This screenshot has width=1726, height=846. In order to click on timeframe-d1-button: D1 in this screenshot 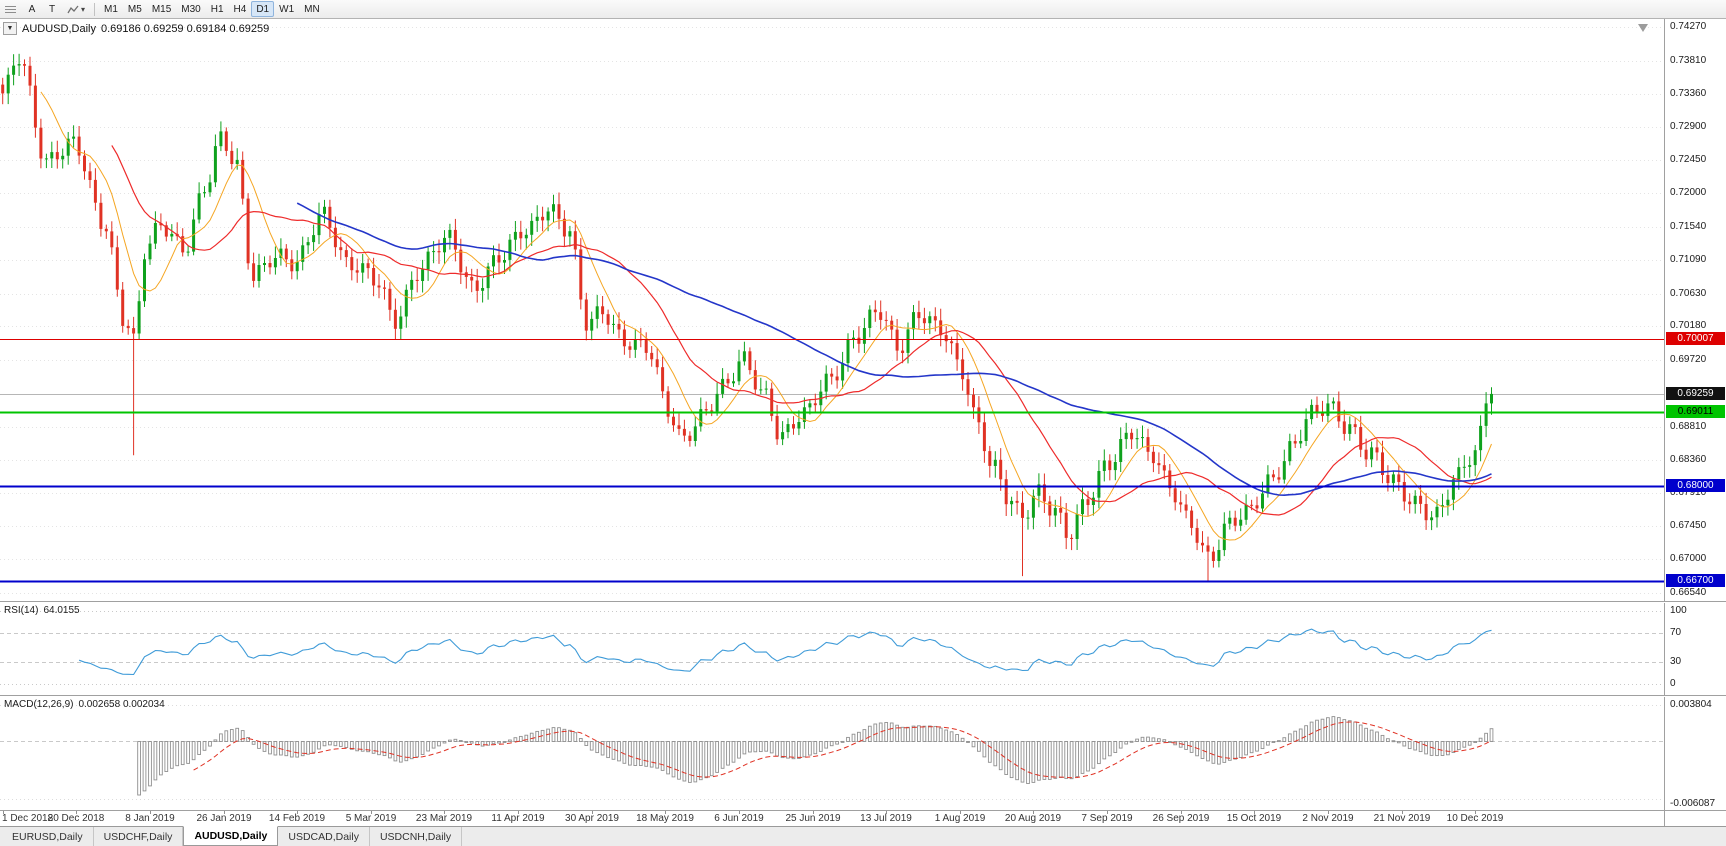, I will do `click(263, 9)`.